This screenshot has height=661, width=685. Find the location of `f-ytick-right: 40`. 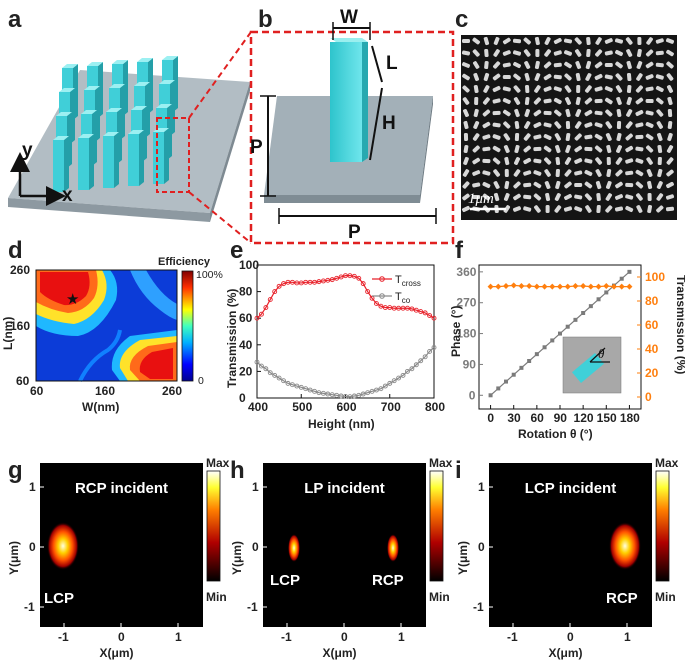

f-ytick-right: 40 is located at coordinates (652, 349).